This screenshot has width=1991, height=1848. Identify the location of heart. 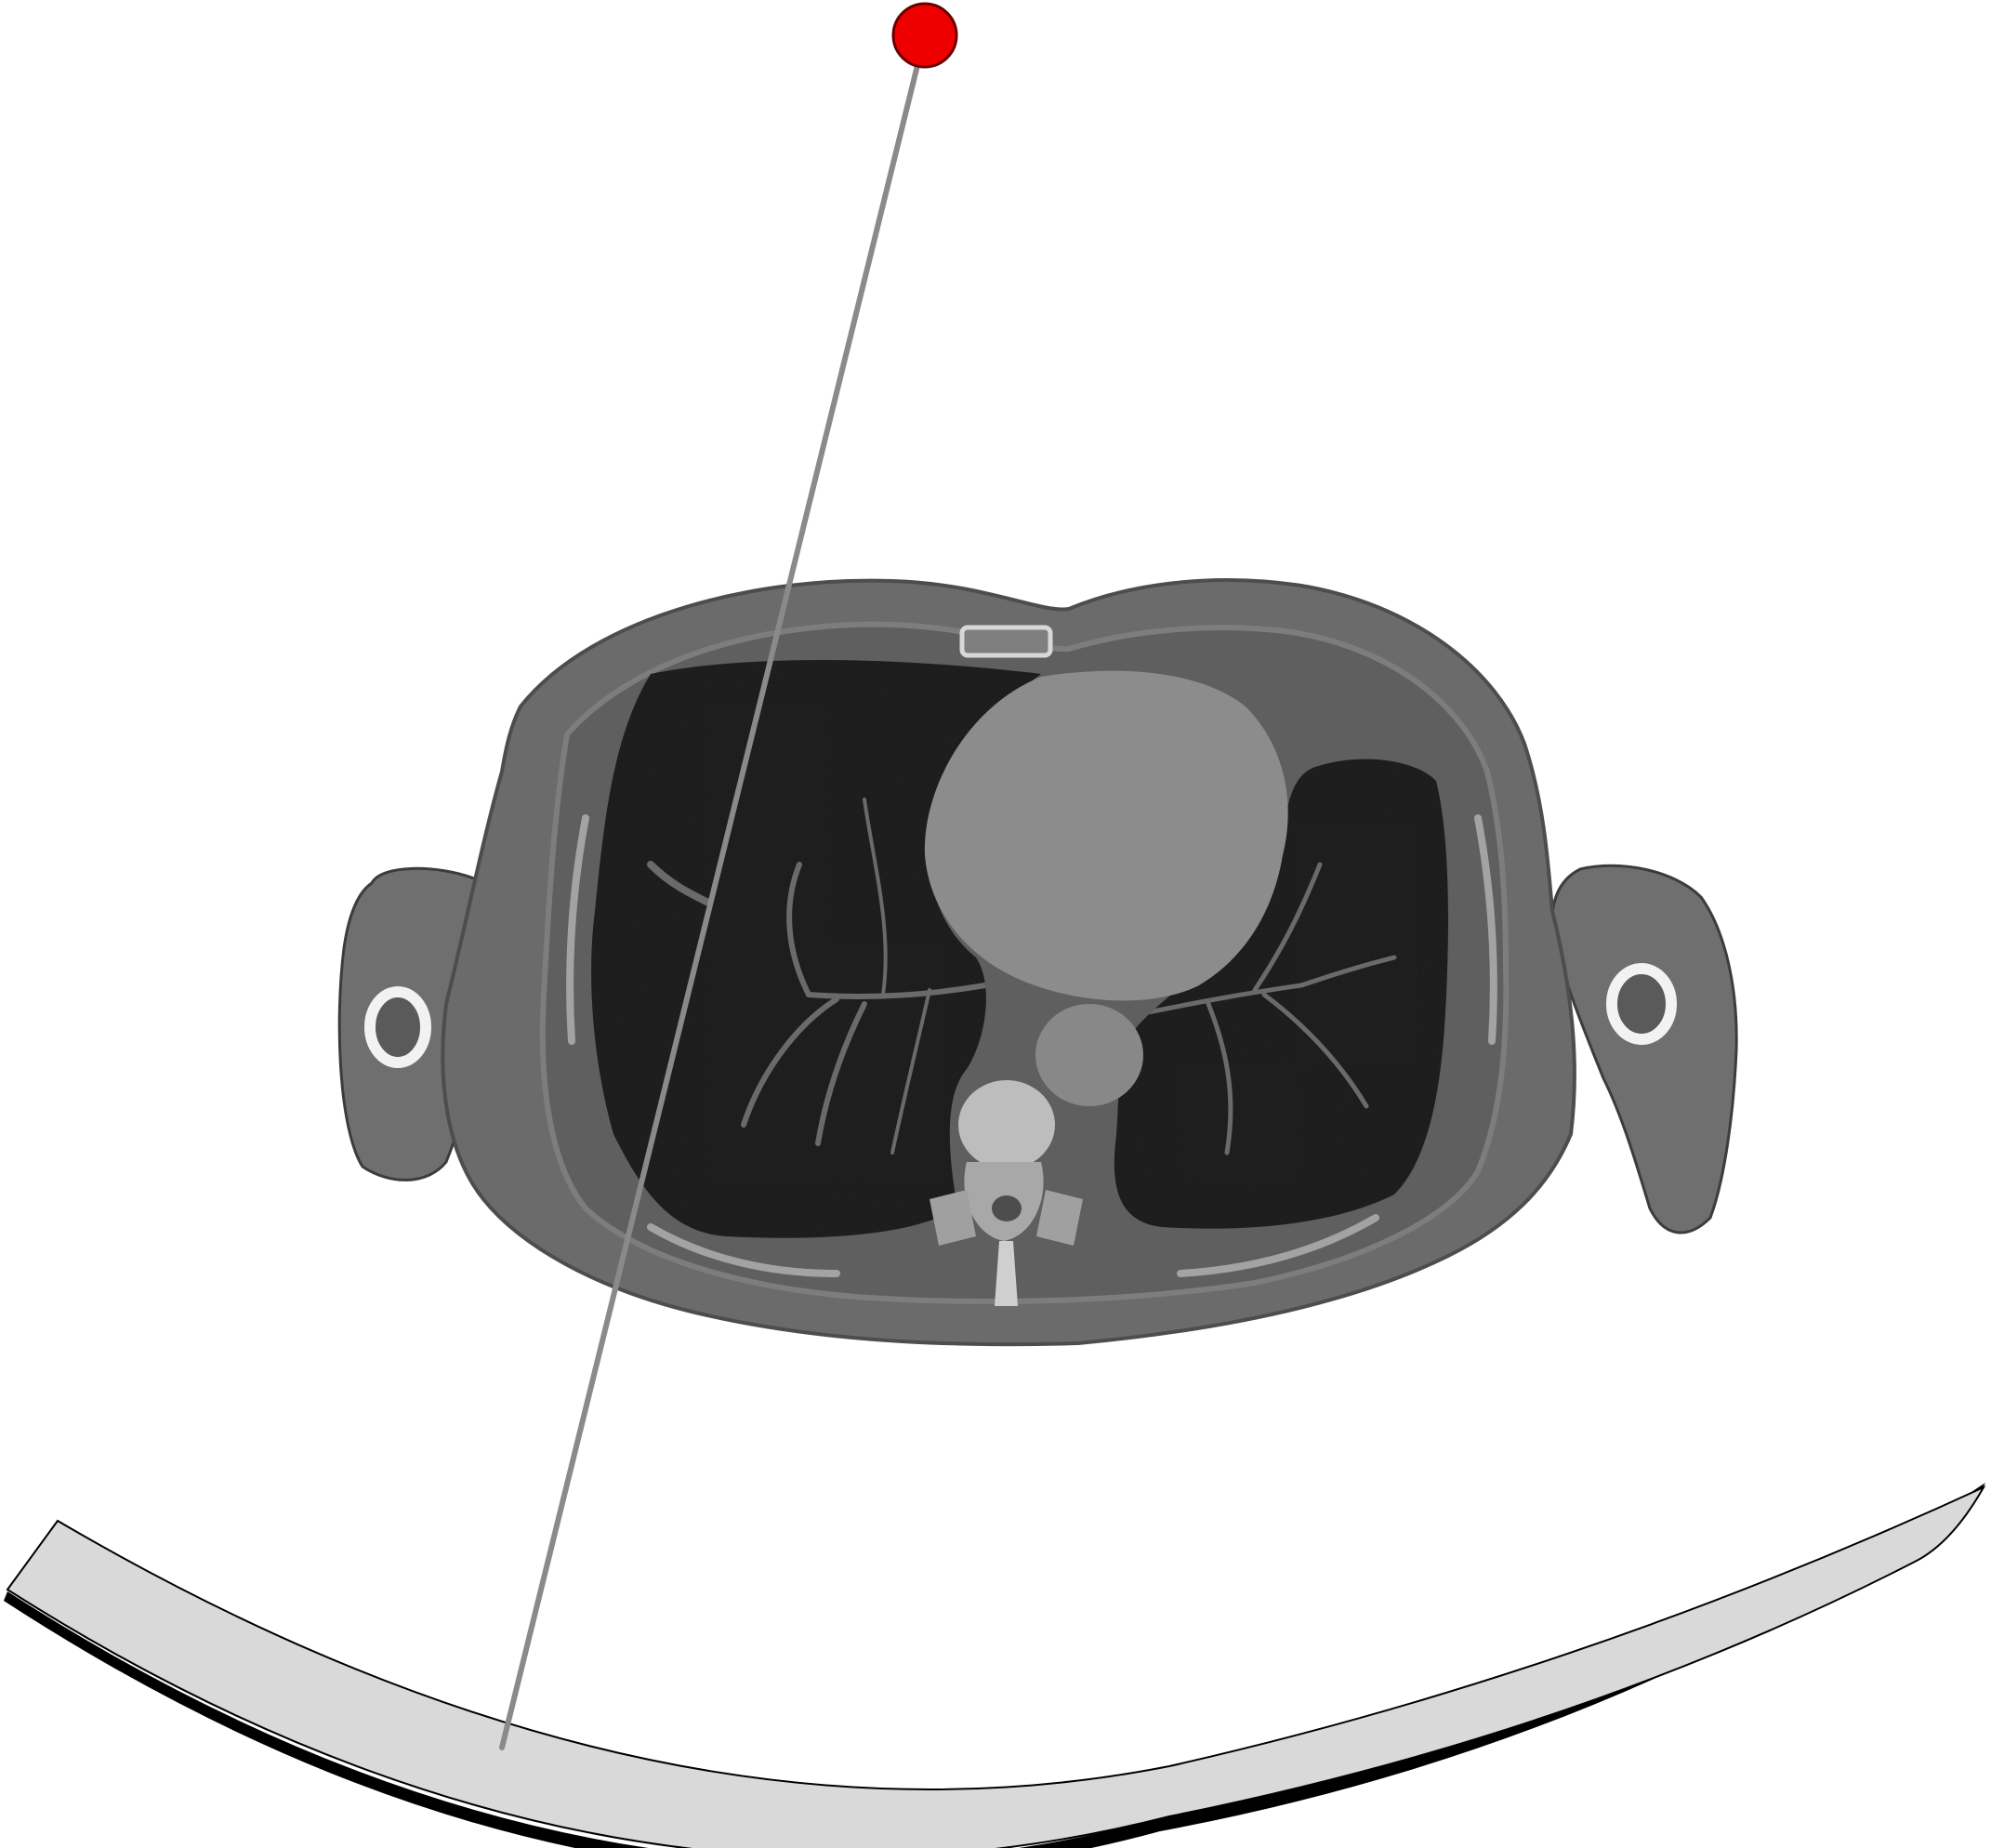
(1106, 835).